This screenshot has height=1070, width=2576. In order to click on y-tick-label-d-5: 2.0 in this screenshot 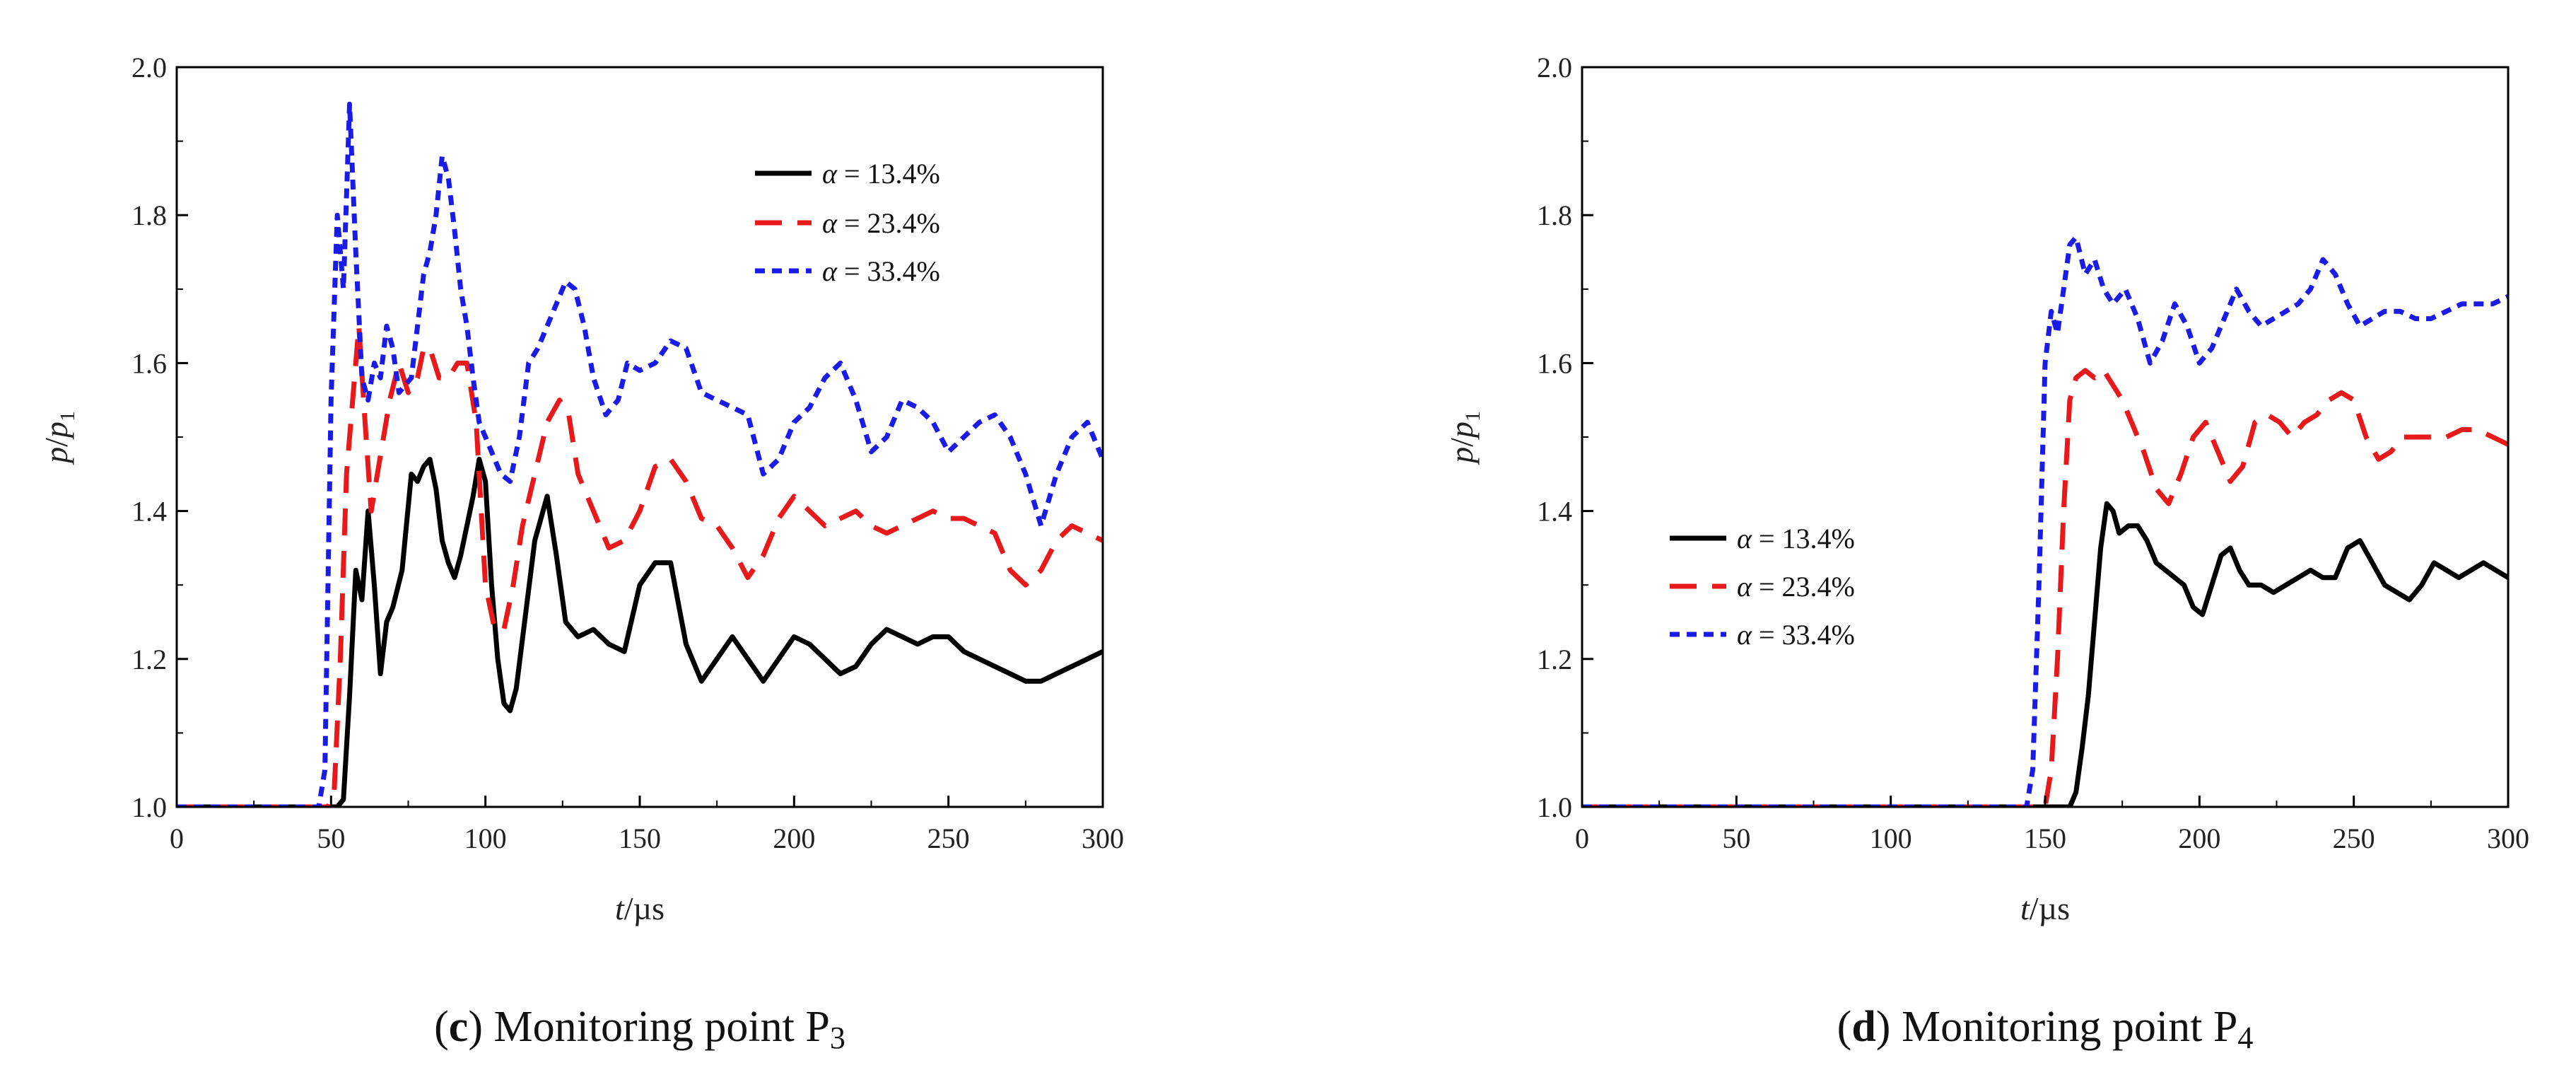, I will do `click(1555, 67)`.